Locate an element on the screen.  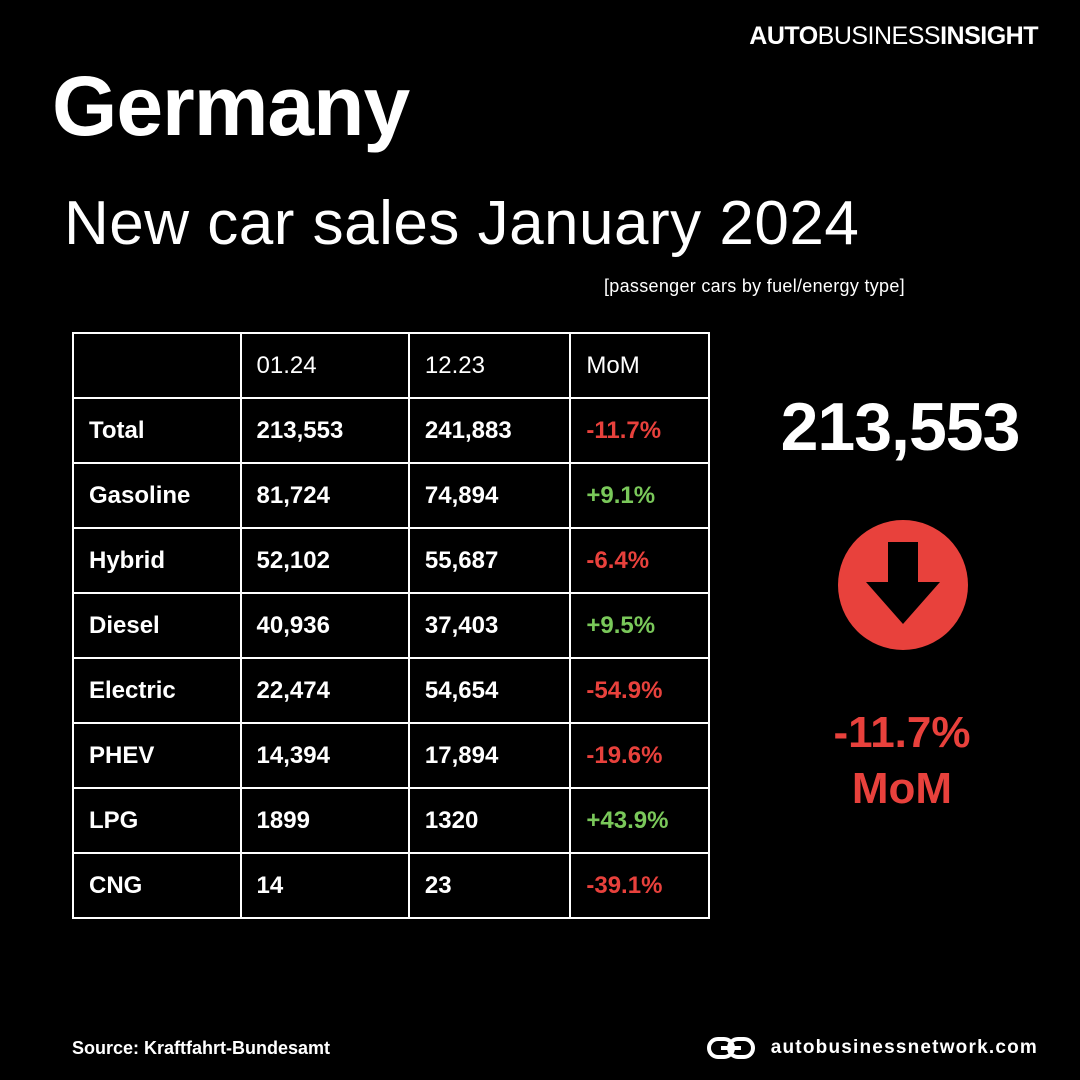
down-arrow-icon is located at coordinates (903, 585).